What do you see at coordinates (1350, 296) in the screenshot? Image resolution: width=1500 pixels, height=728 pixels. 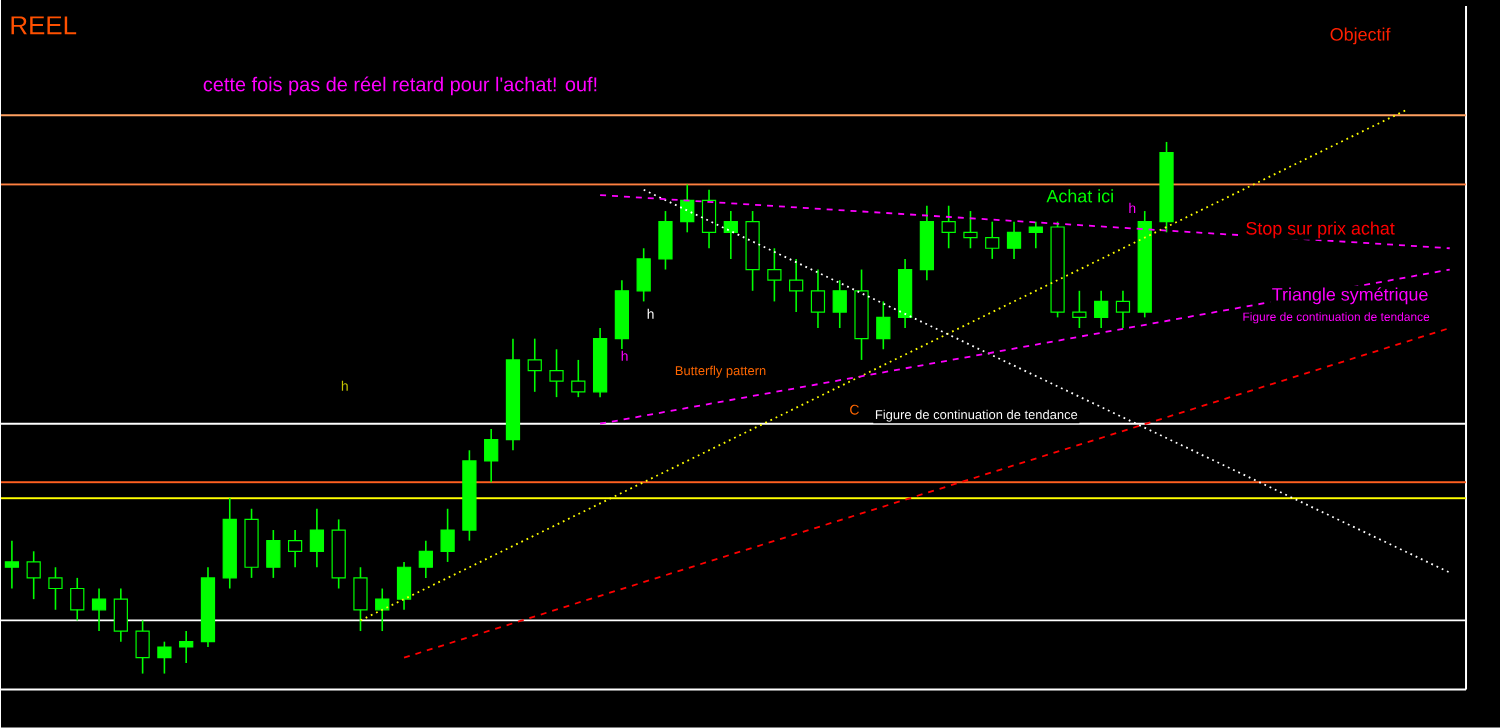 I see `annotation: Triangle symétrique` at bounding box center [1350, 296].